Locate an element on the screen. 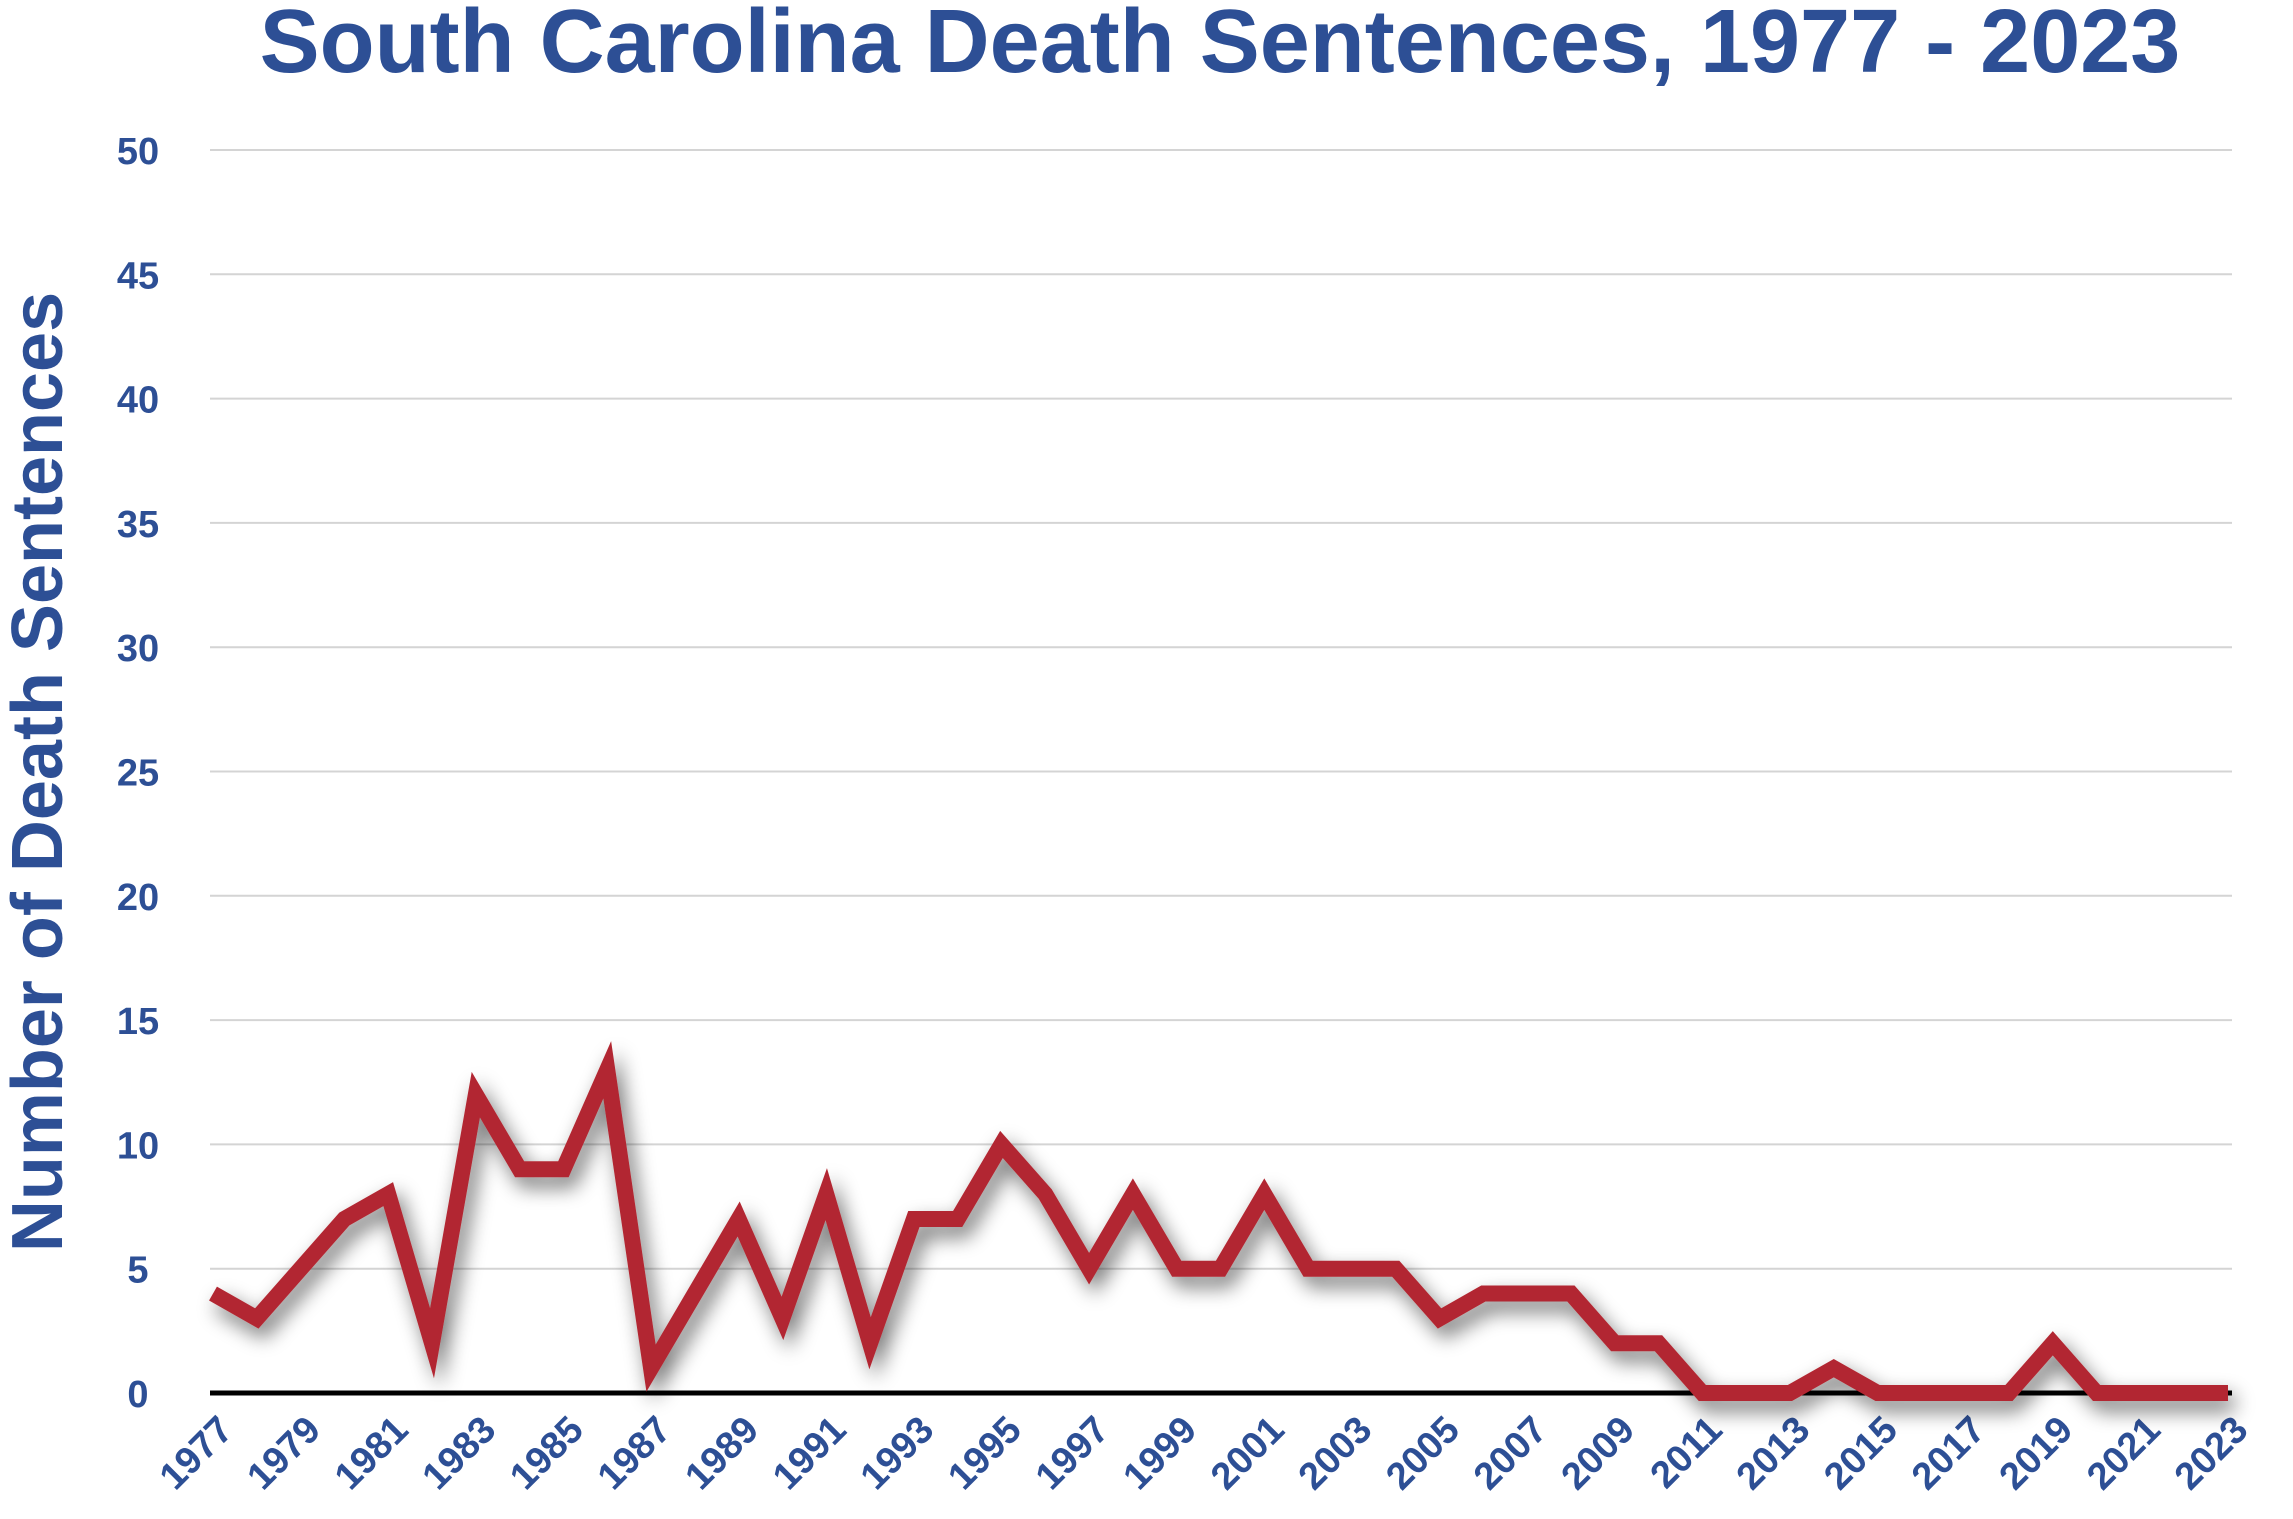 The image size is (2293, 1519). y-tick-label: 35 is located at coordinates (138, 525).